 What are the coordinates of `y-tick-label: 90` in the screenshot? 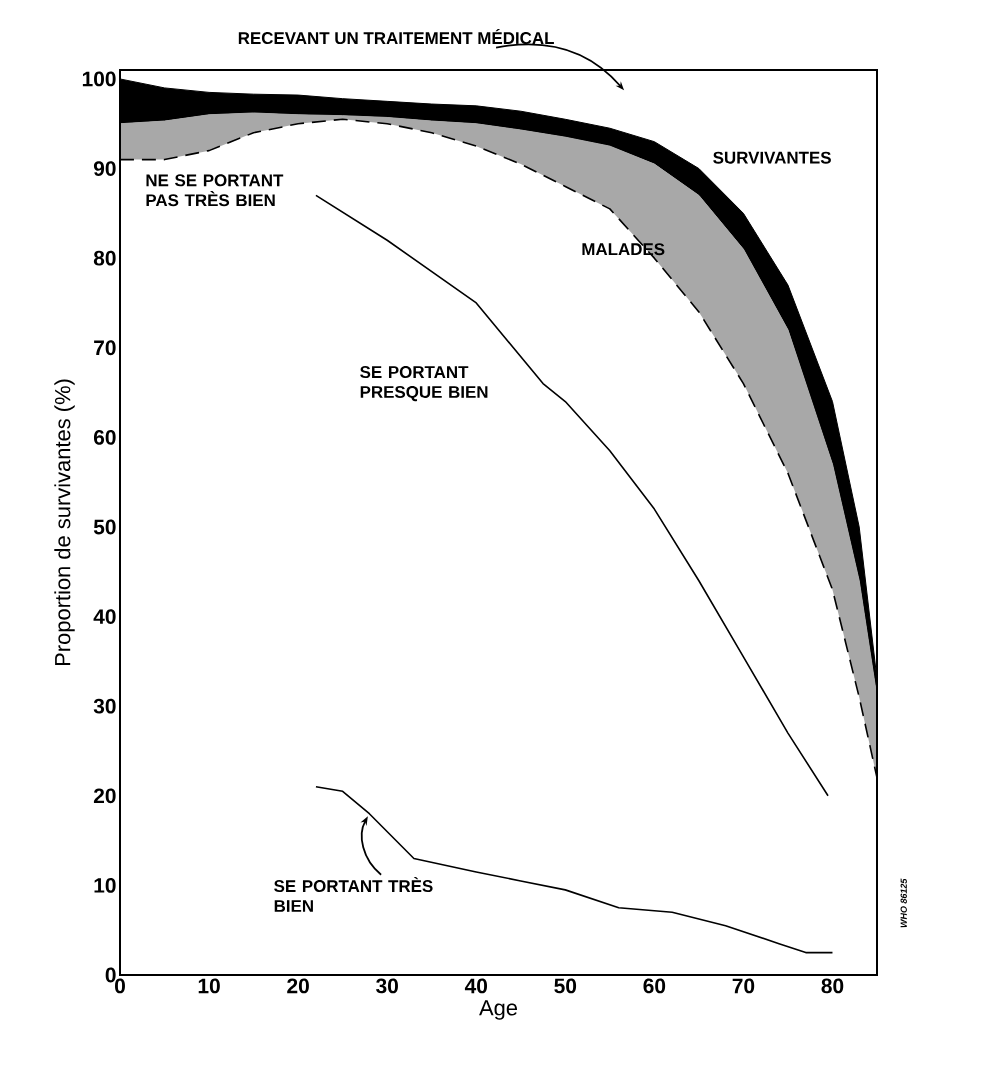 It's located at (104, 168).